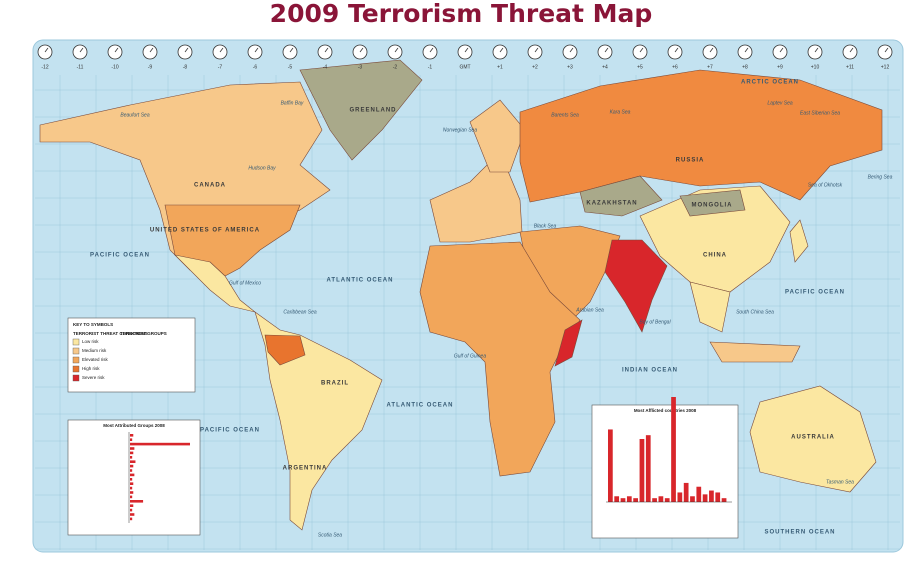 Image resolution: width=923 pixels, height=564 pixels. What do you see at coordinates (755, 312) in the screenshot?
I see `sea-label: South China Sea` at bounding box center [755, 312].